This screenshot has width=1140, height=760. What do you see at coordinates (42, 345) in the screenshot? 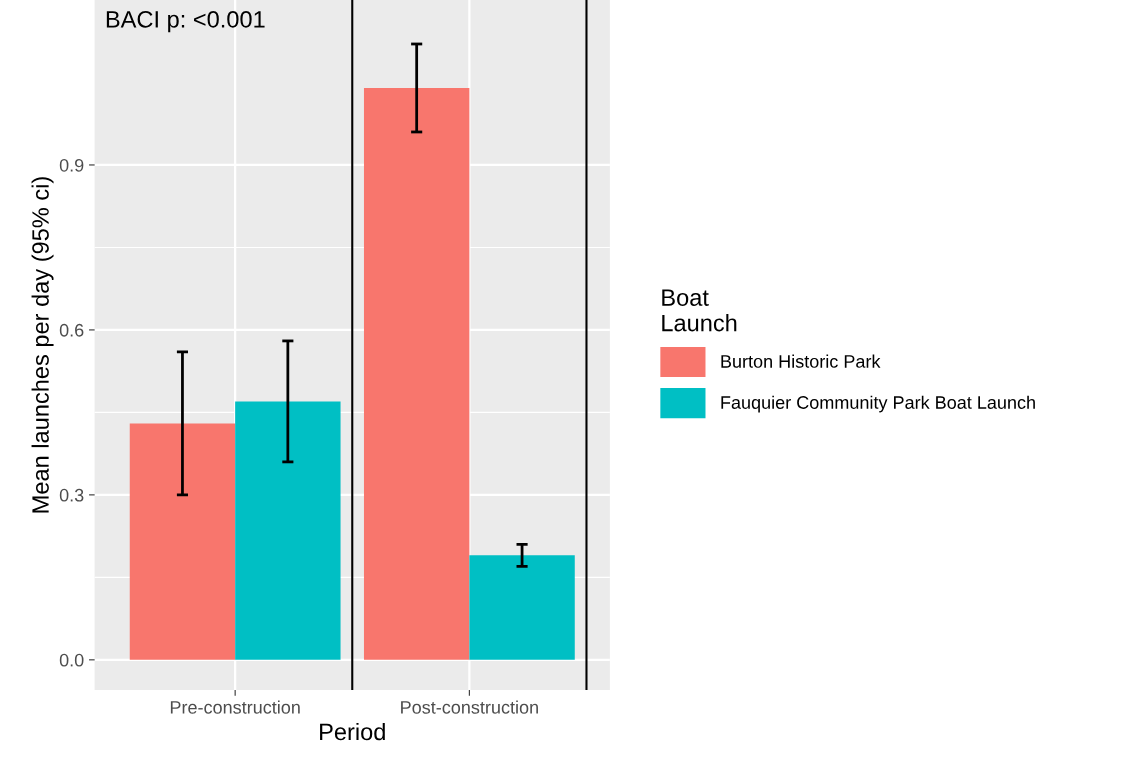
I see `y-axis-title: Mean launches per day (95% ci)` at bounding box center [42, 345].